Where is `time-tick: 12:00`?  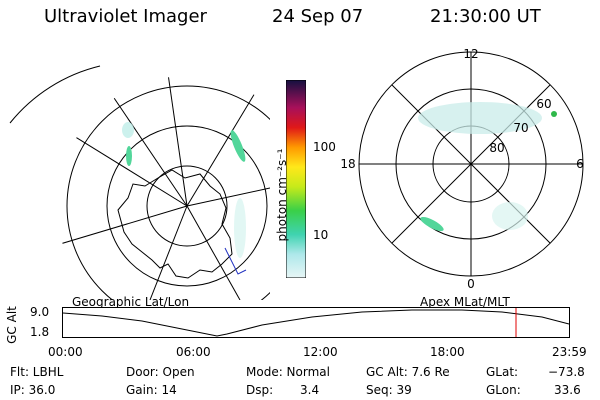 time-tick: 12:00 is located at coordinates (320, 352).